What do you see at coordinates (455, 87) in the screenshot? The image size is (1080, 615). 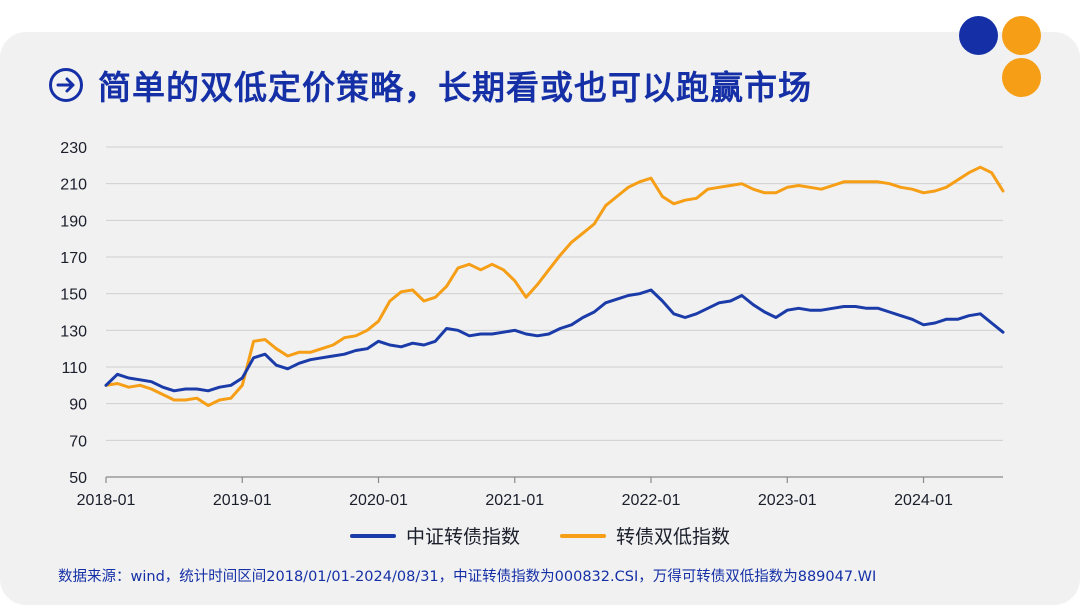 I see `page-title: 简单的双低定价策略，长期看或也可以跑赢市场` at bounding box center [455, 87].